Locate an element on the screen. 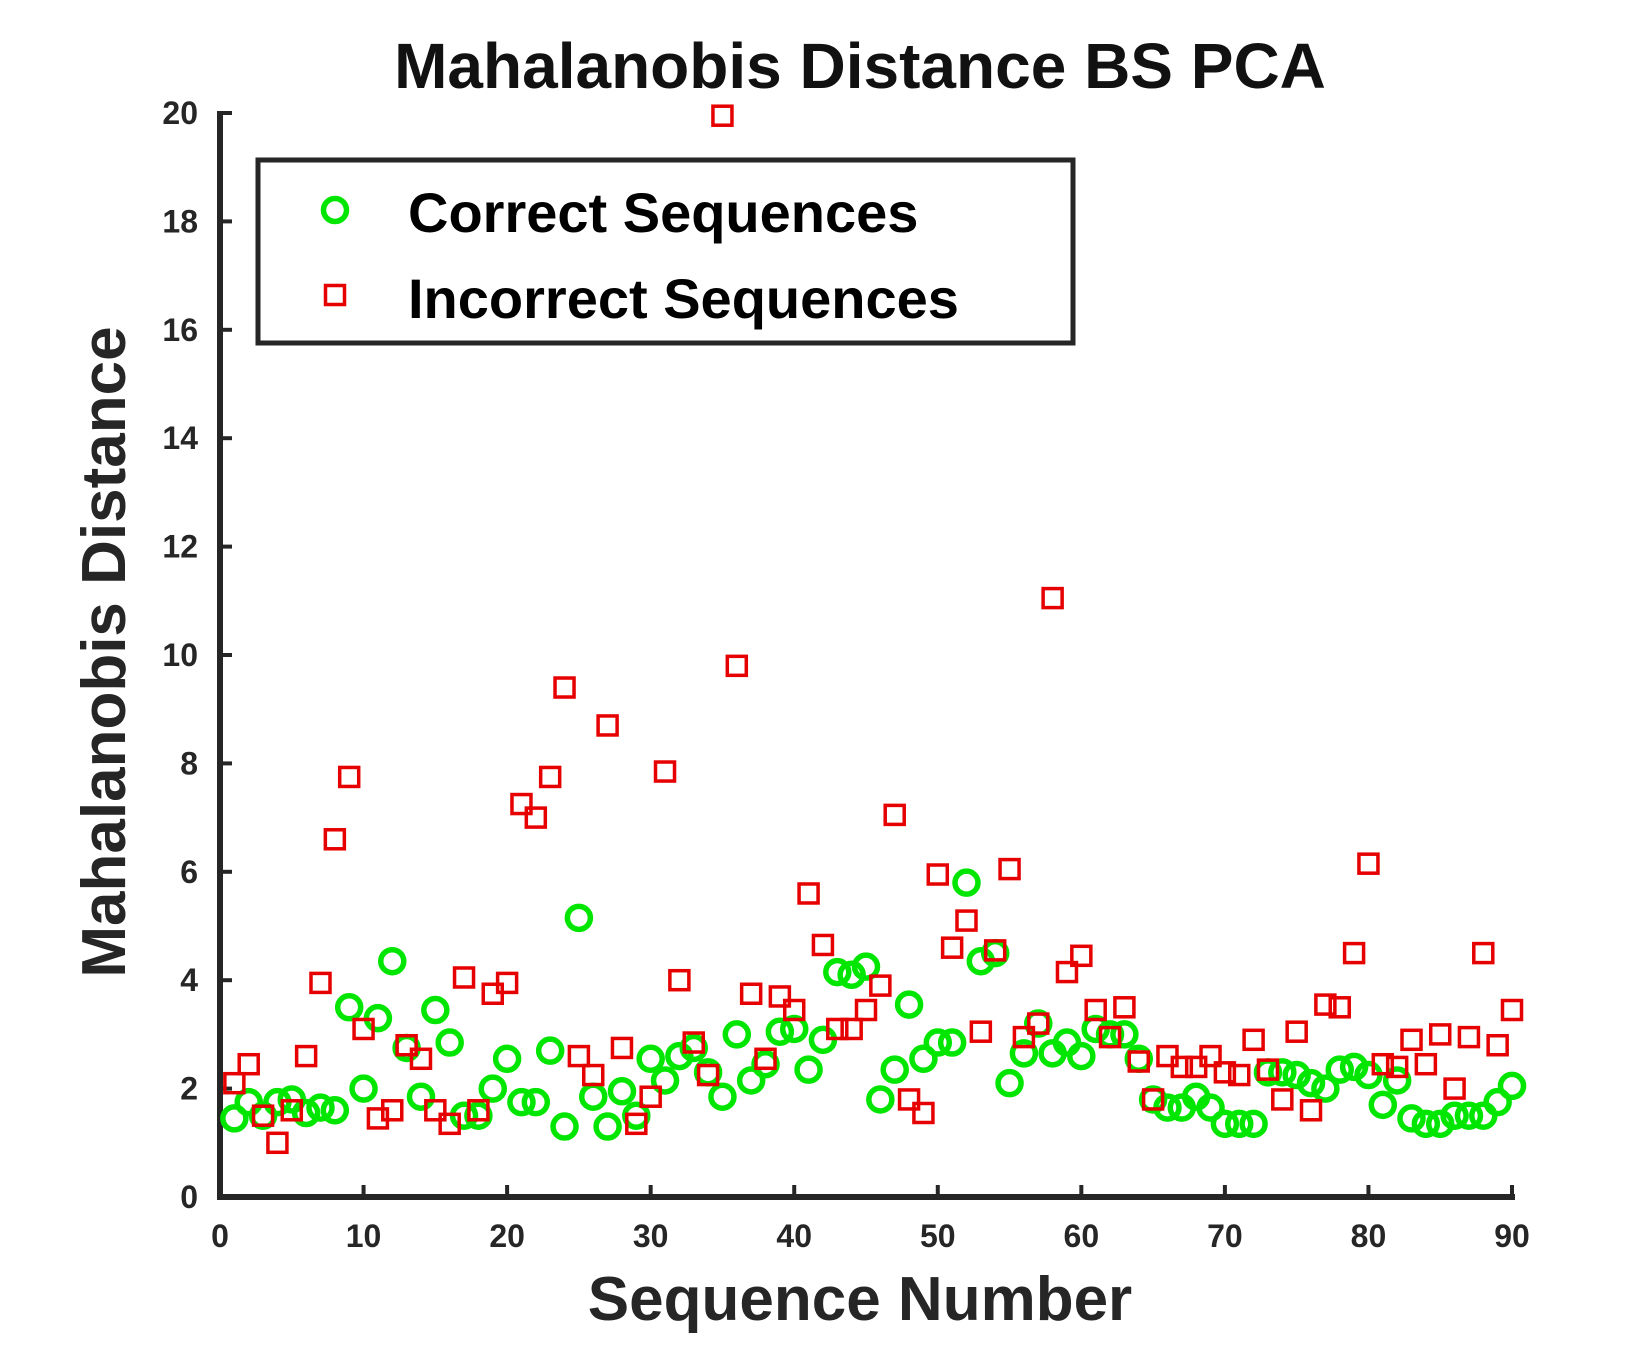 This screenshot has width=1650, height=1355. x-tick-label: 80 is located at coordinates (1369, 1236).